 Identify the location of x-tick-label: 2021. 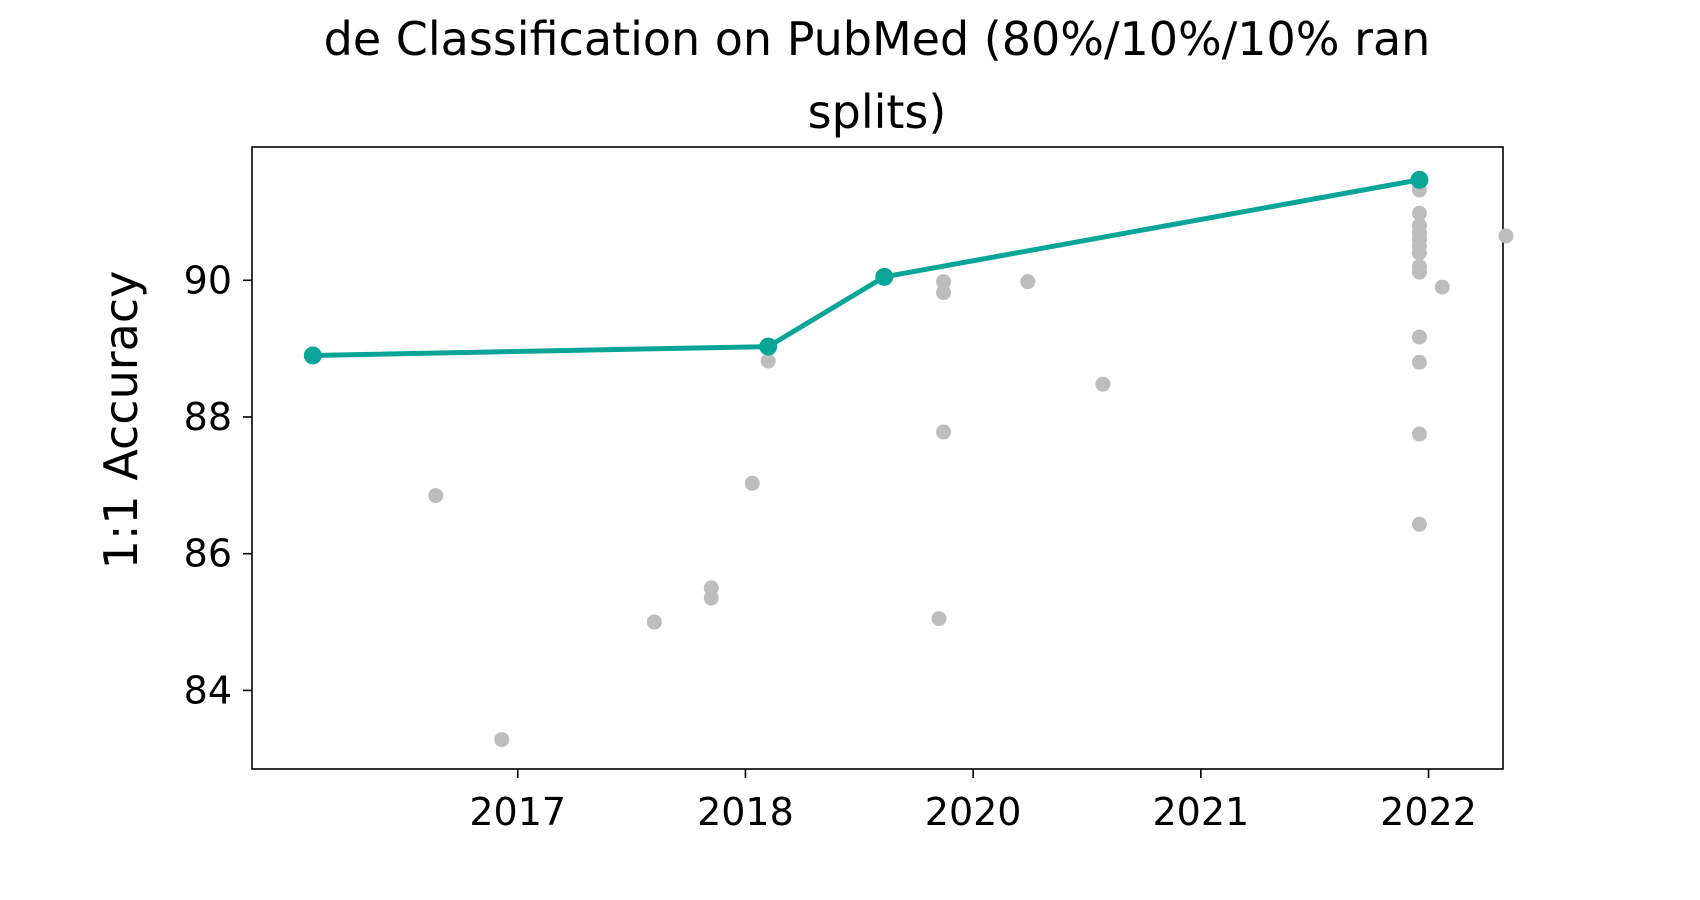
(1200, 812).